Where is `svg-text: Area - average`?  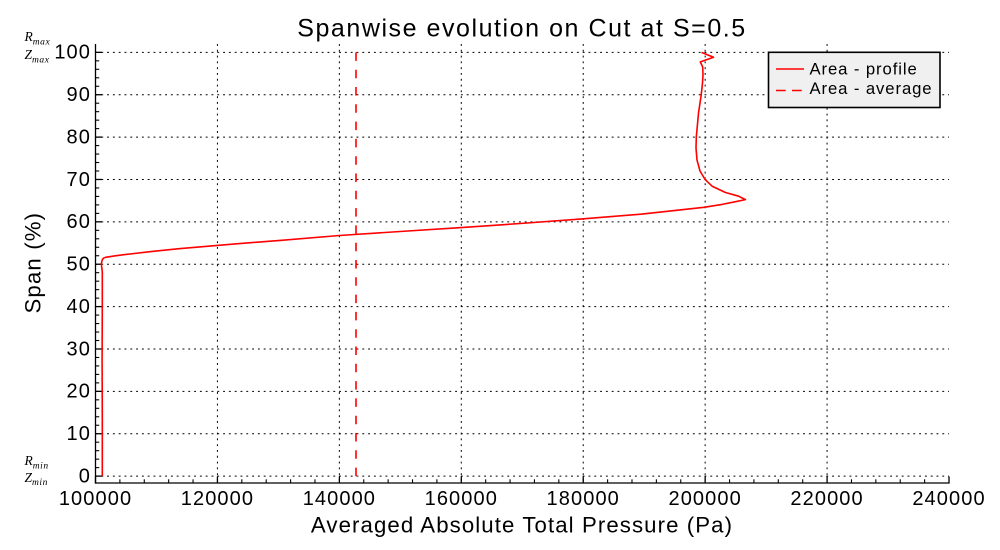
svg-text: Area - average is located at coordinates (871, 88).